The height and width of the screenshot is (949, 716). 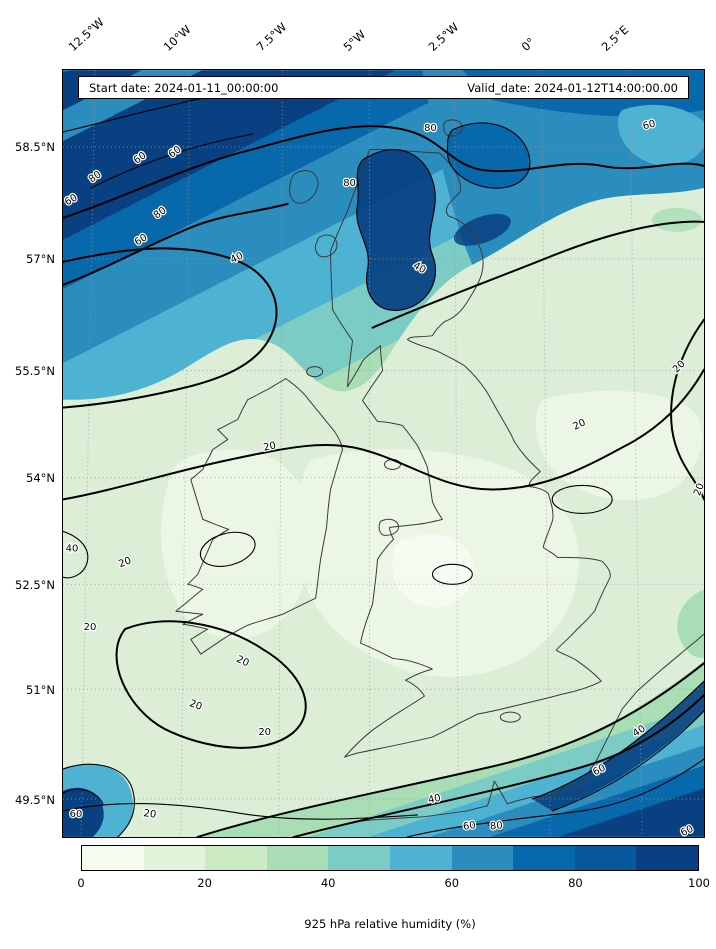 I want to click on field-low-east, so click(x=619, y=445).